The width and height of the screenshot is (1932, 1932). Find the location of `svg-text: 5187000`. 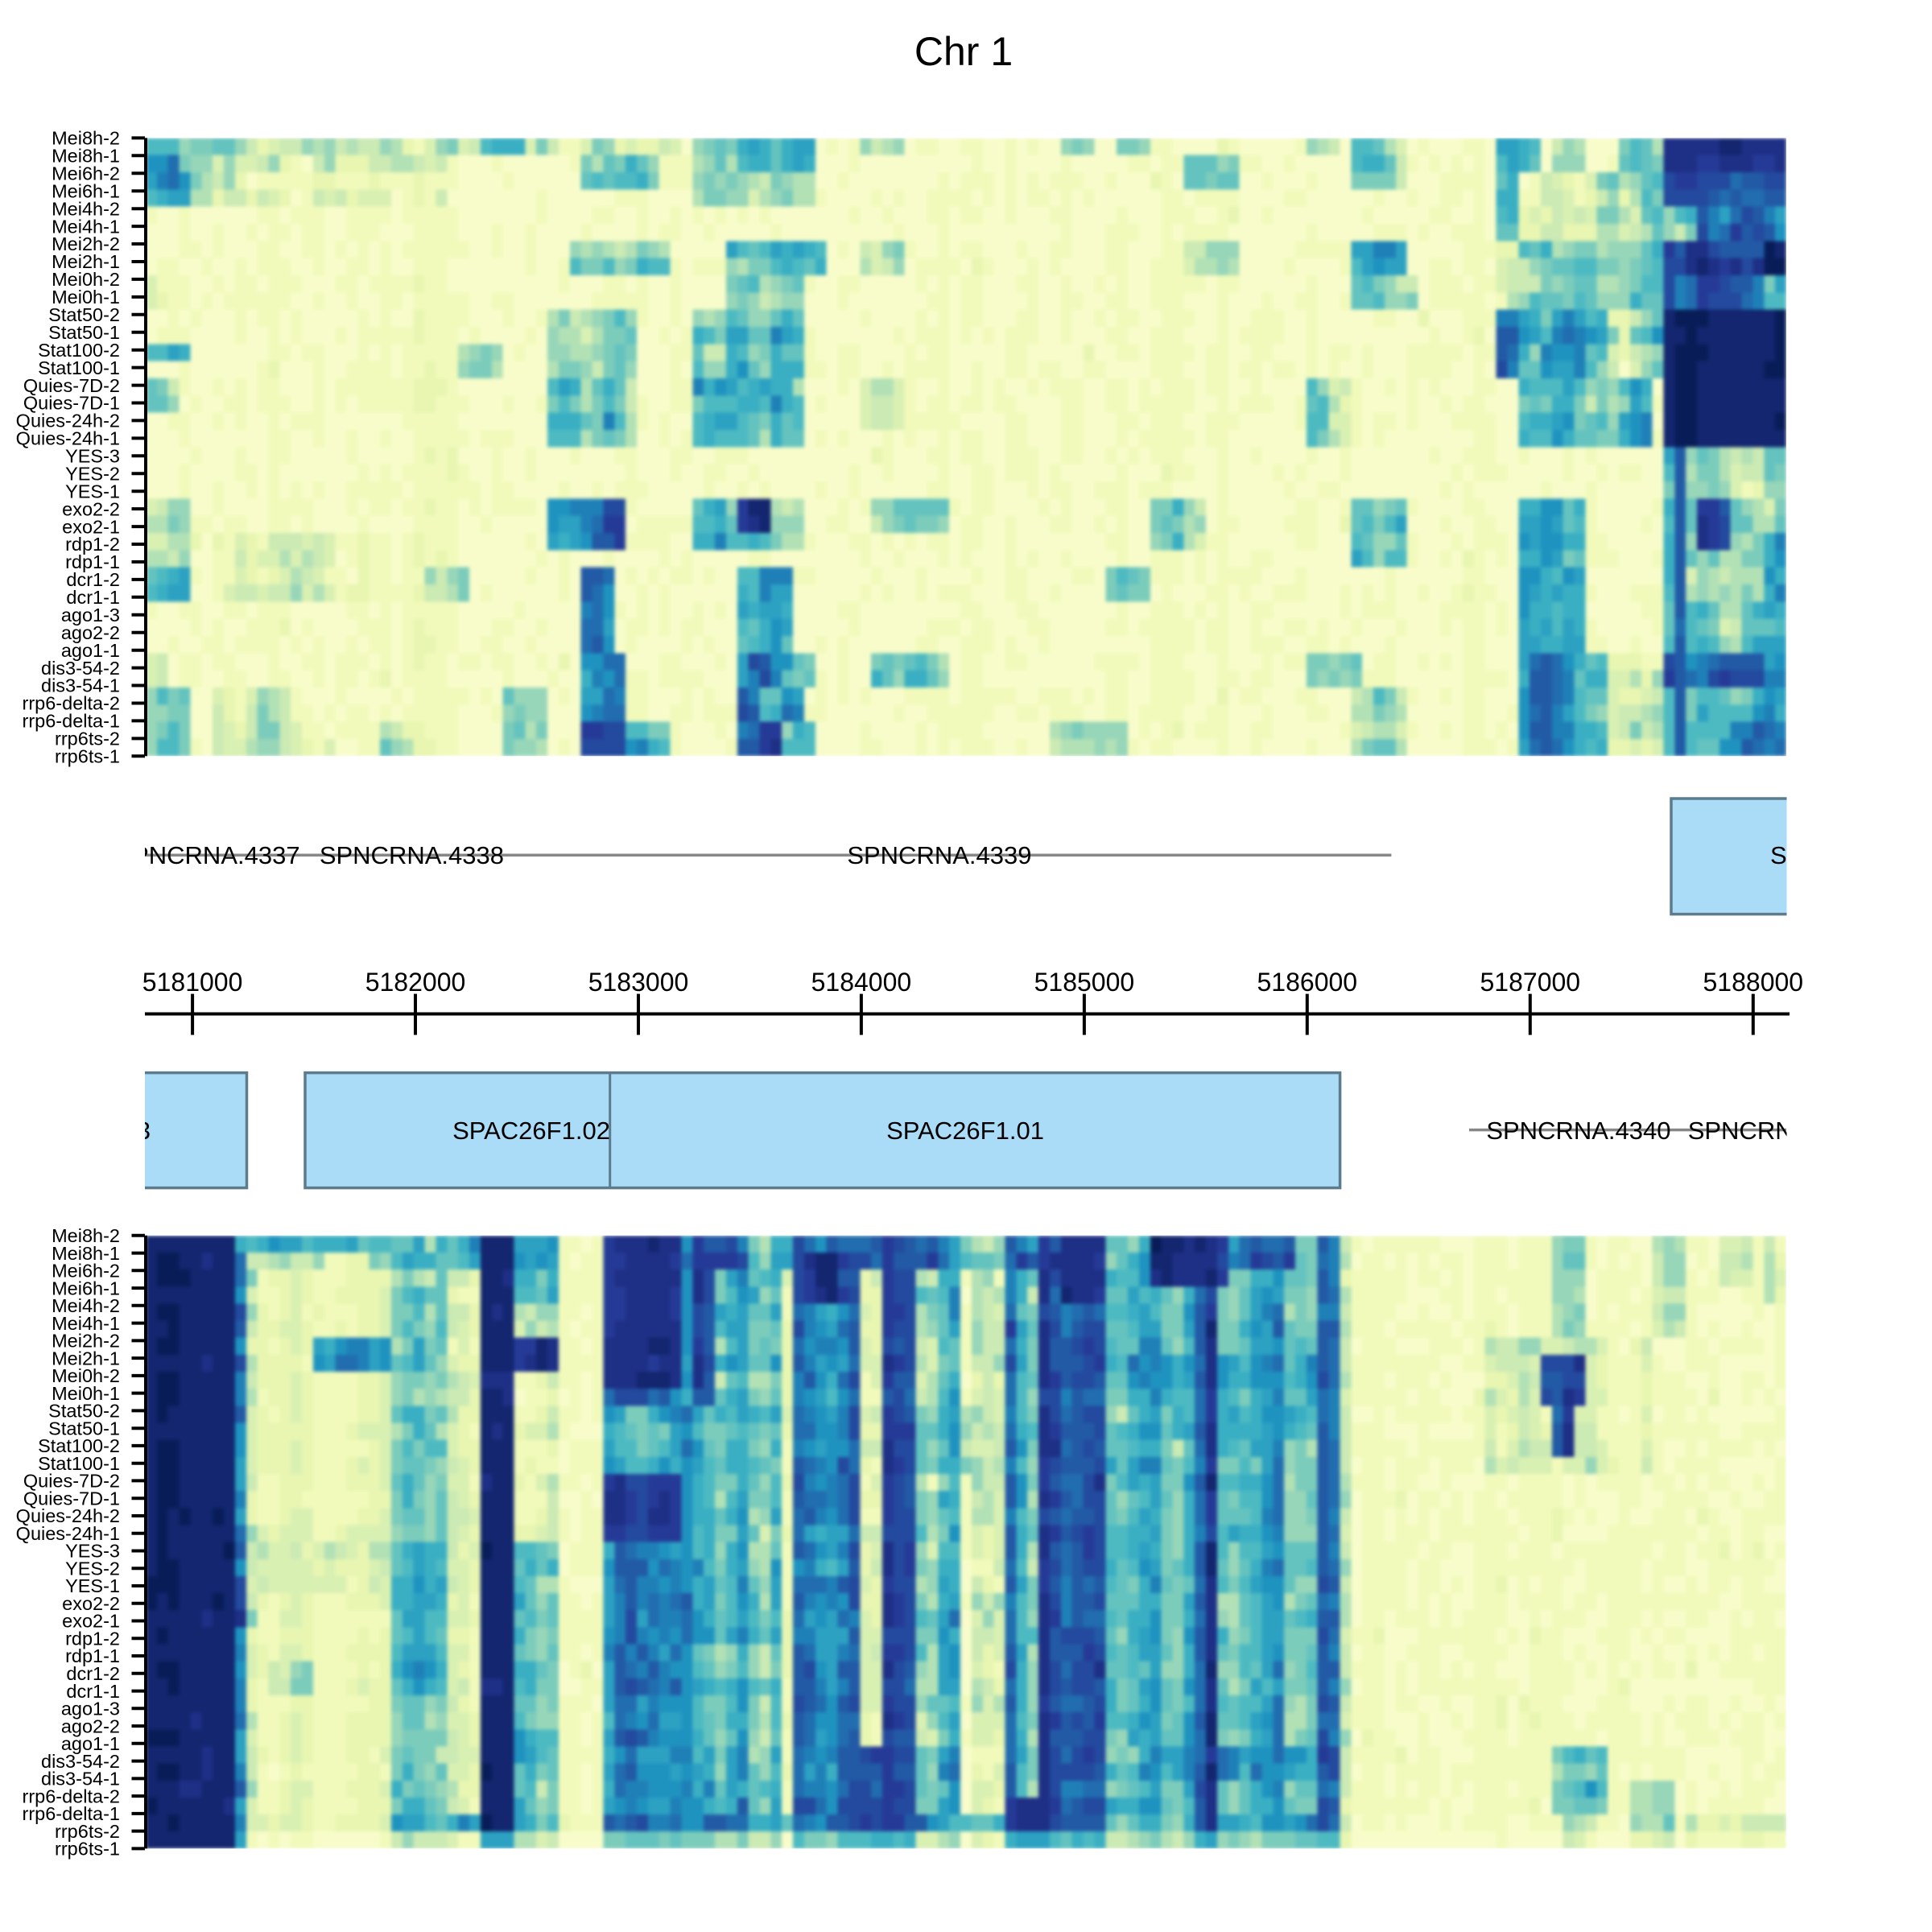

svg-text: 5187000 is located at coordinates (1530, 982).